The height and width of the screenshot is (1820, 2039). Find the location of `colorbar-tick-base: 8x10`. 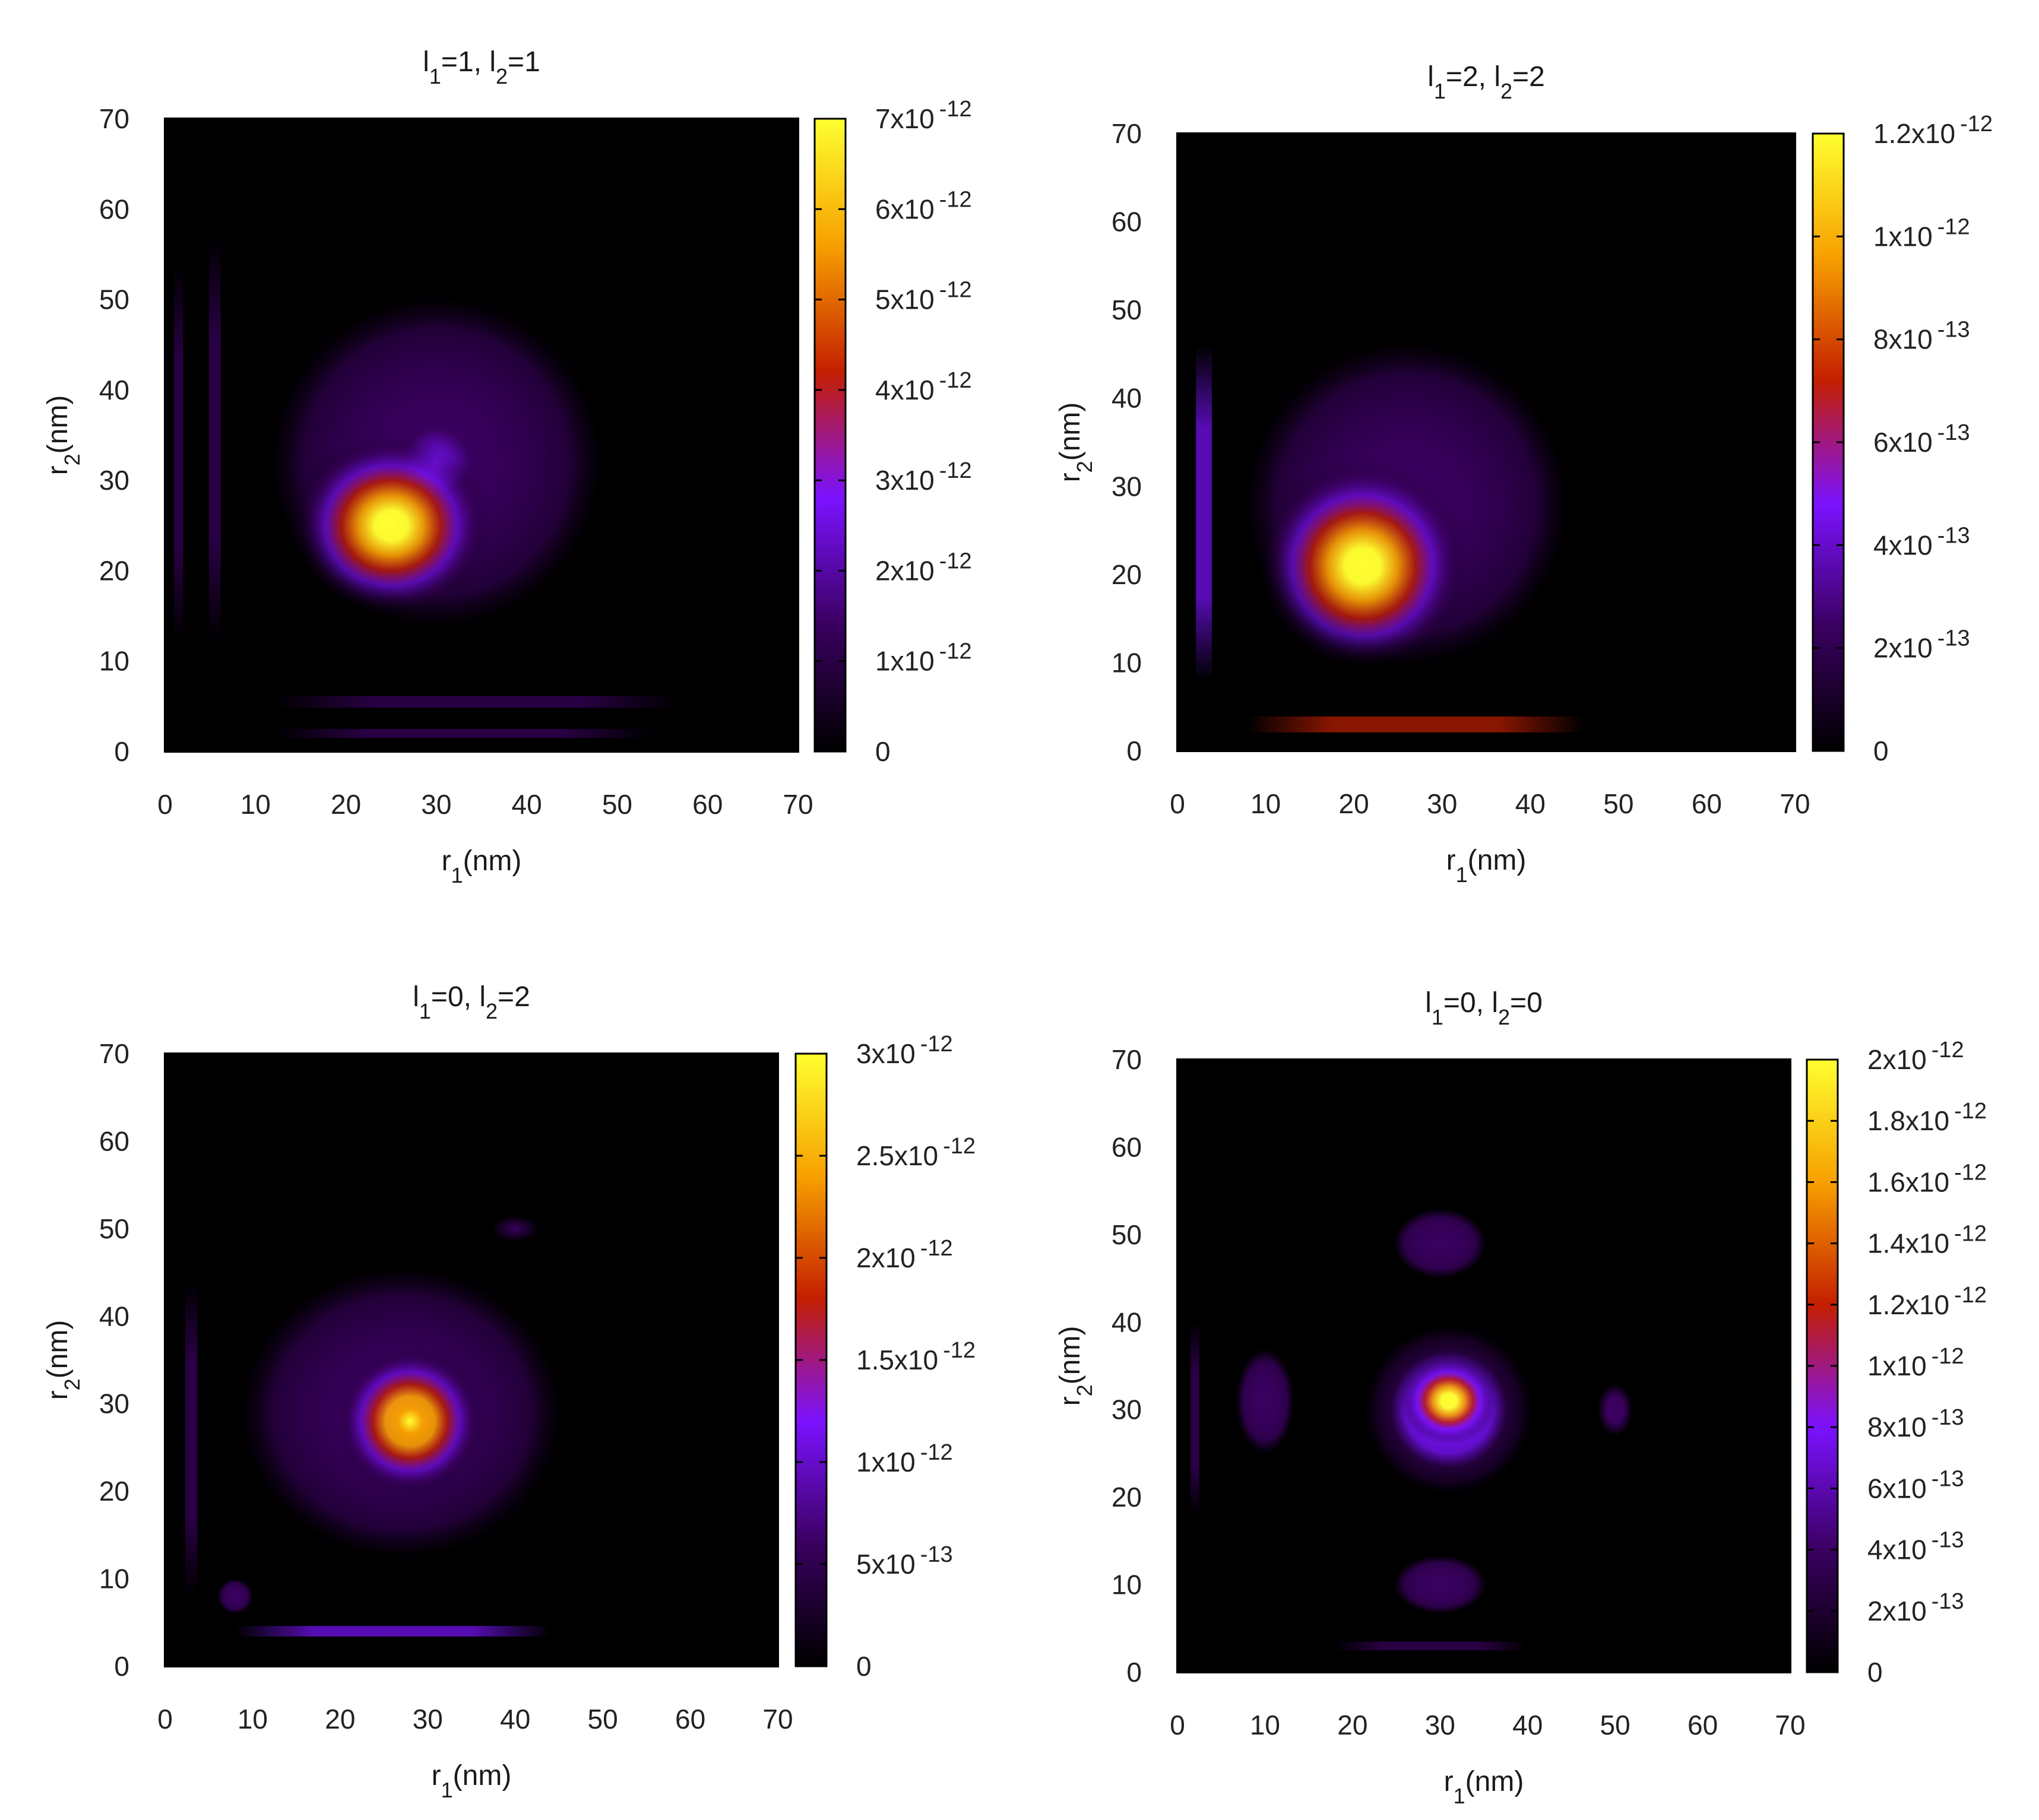

colorbar-tick-base: 8x10 is located at coordinates (1903, 339).